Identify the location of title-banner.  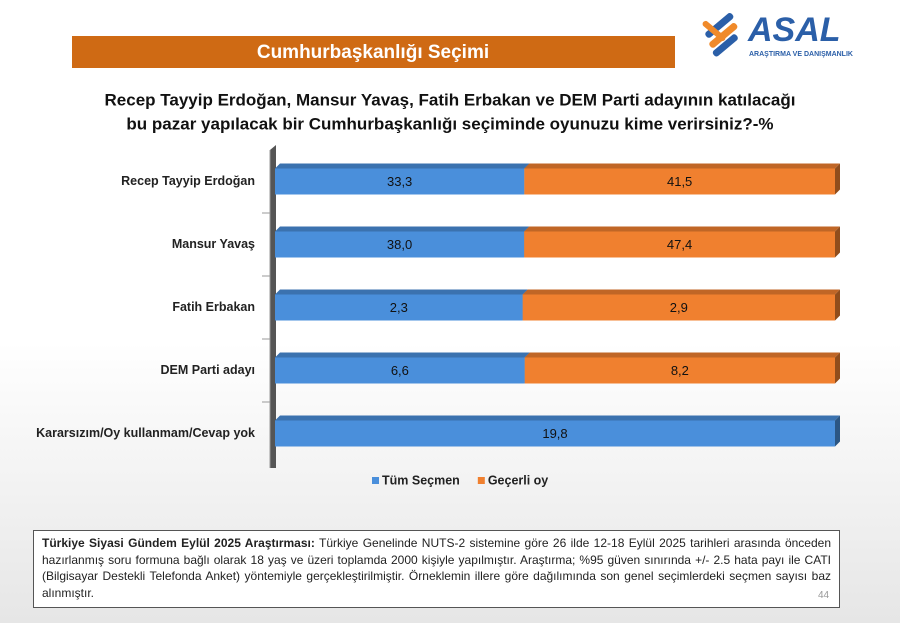
(373, 52).